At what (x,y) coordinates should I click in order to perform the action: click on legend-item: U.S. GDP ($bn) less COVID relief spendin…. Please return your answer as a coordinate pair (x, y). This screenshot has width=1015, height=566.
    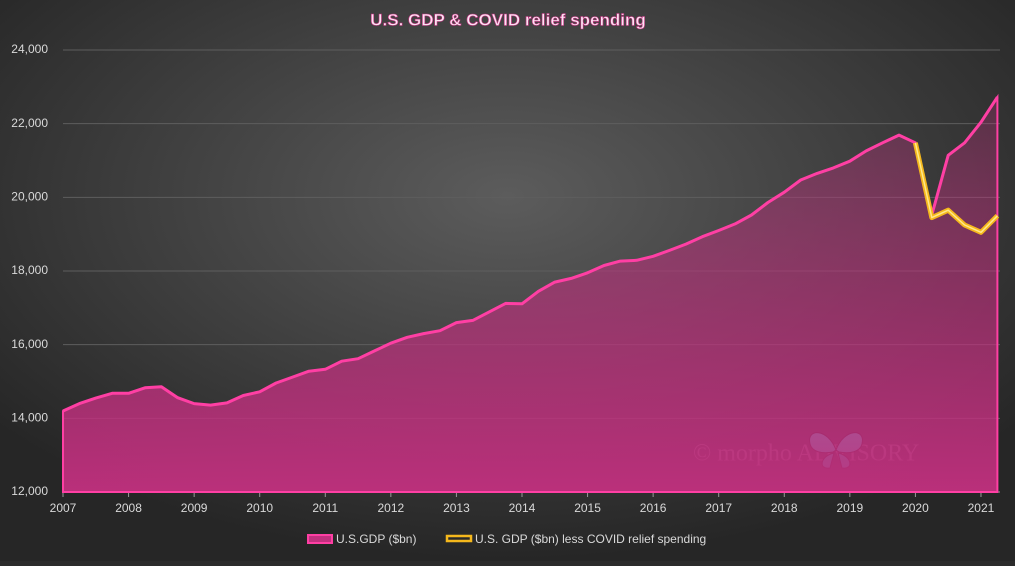
    Looking at the image, I should click on (575, 539).